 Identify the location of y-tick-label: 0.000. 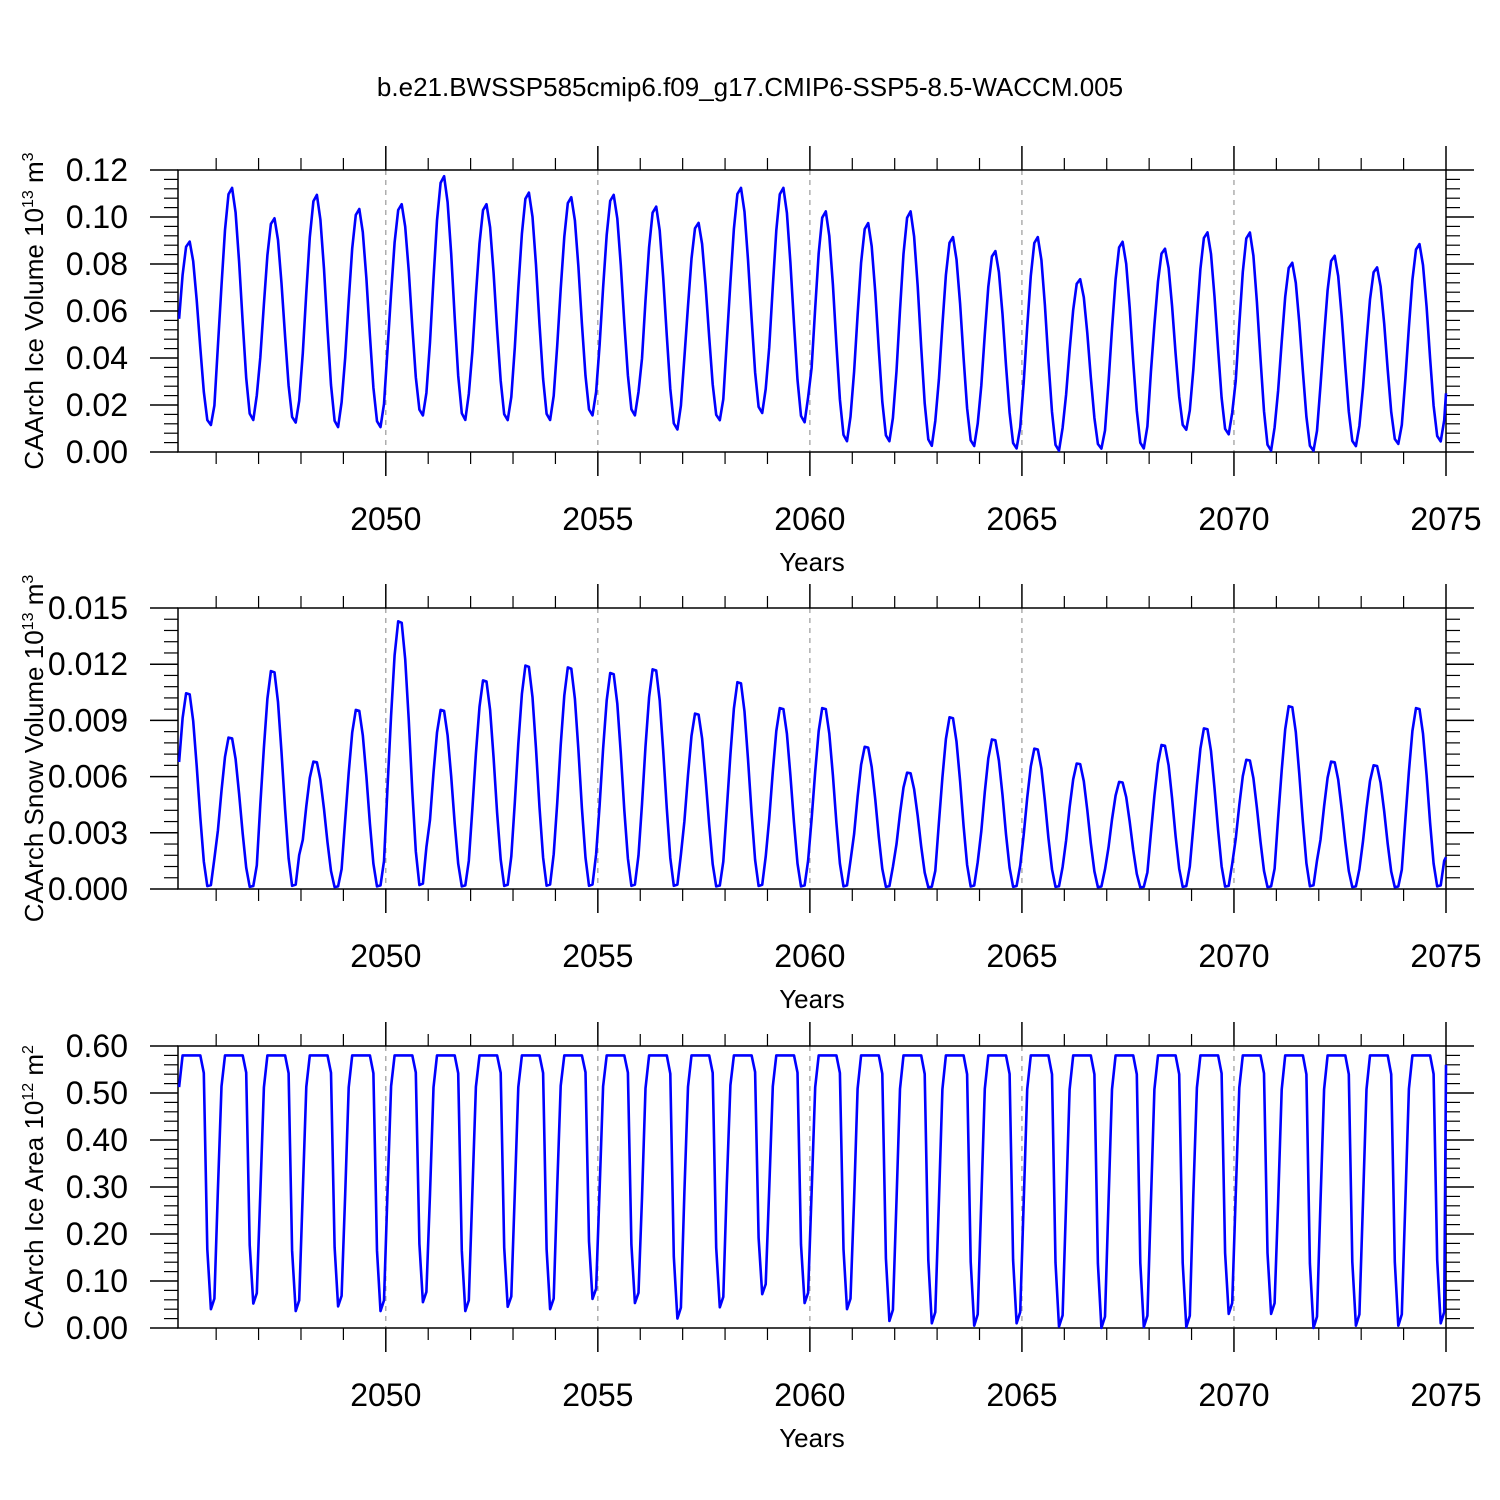
(88, 889).